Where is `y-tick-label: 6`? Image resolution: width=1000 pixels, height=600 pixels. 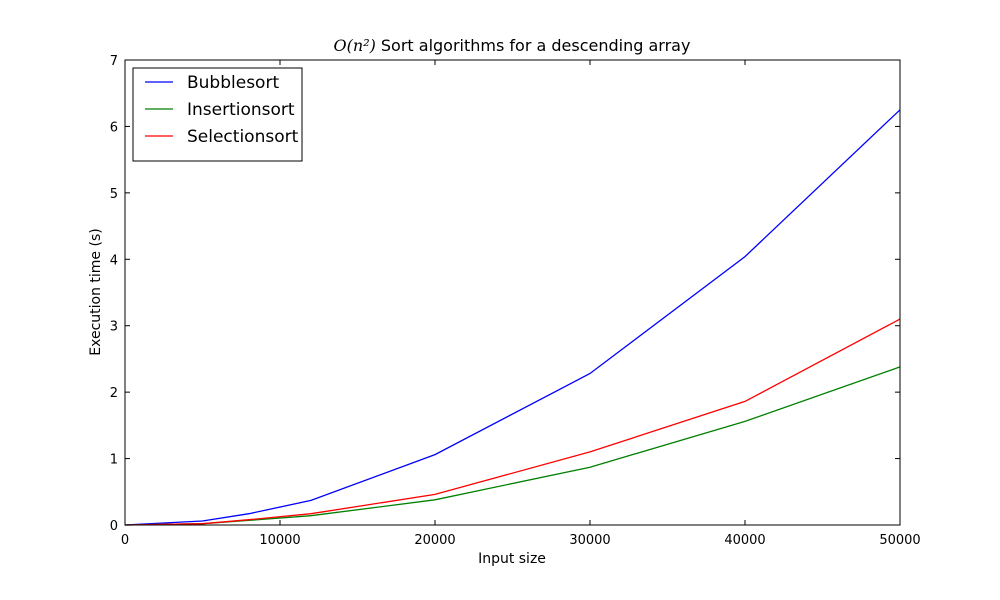
y-tick-label: 6 is located at coordinates (114, 127).